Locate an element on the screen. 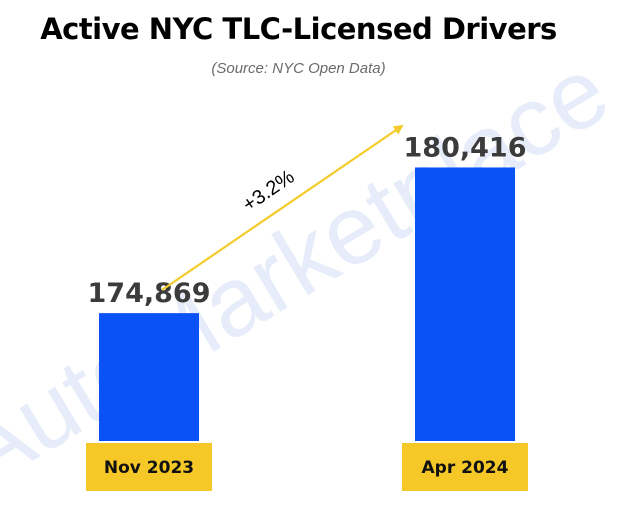 The width and height of the screenshot is (617, 510). value-label-1: 180,416 is located at coordinates (465, 147).